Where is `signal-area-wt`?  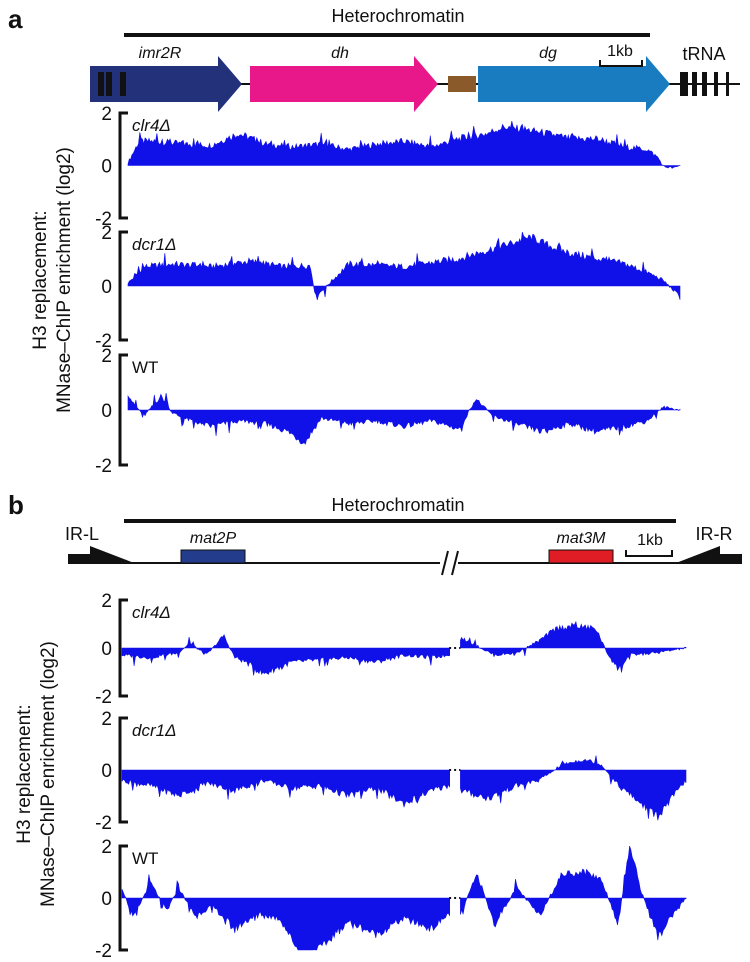 signal-area-wt is located at coordinates (404, 418).